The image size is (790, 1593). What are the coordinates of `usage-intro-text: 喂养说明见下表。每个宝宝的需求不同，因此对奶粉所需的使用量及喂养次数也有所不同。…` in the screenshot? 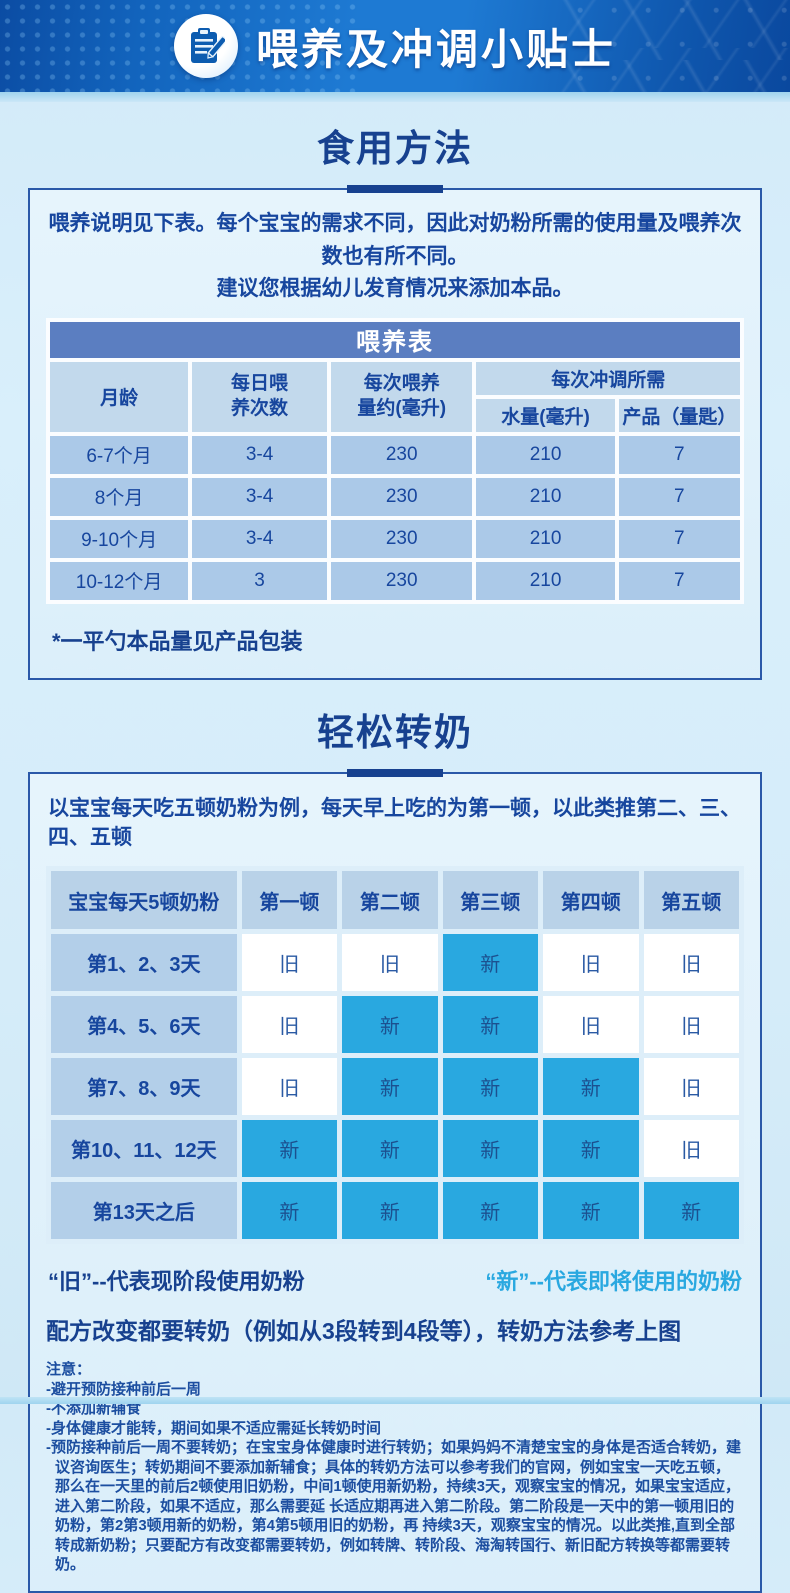 It's located at (395, 256).